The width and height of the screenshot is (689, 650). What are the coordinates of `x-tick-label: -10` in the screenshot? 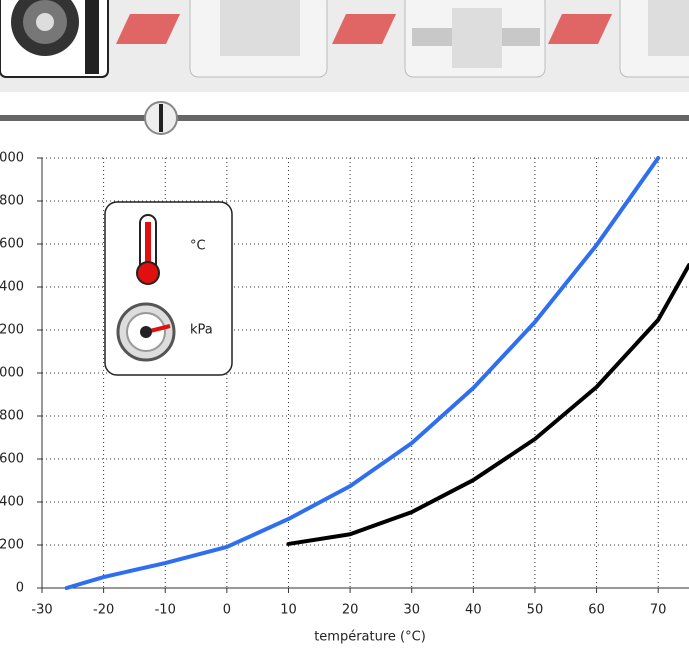 It's located at (165, 610).